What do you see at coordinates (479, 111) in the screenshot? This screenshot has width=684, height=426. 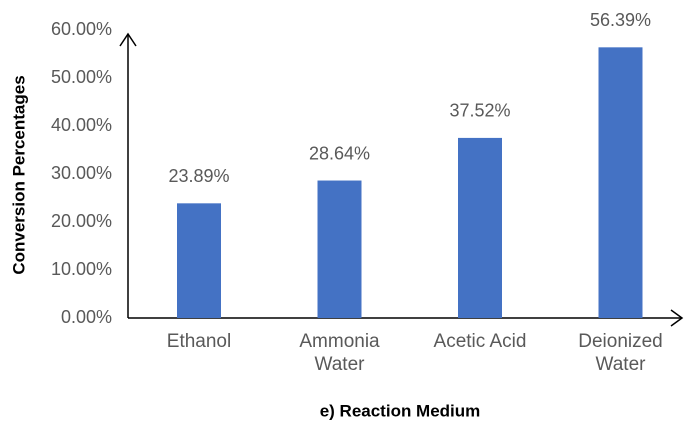 I see `value-label: 37.52%` at bounding box center [479, 111].